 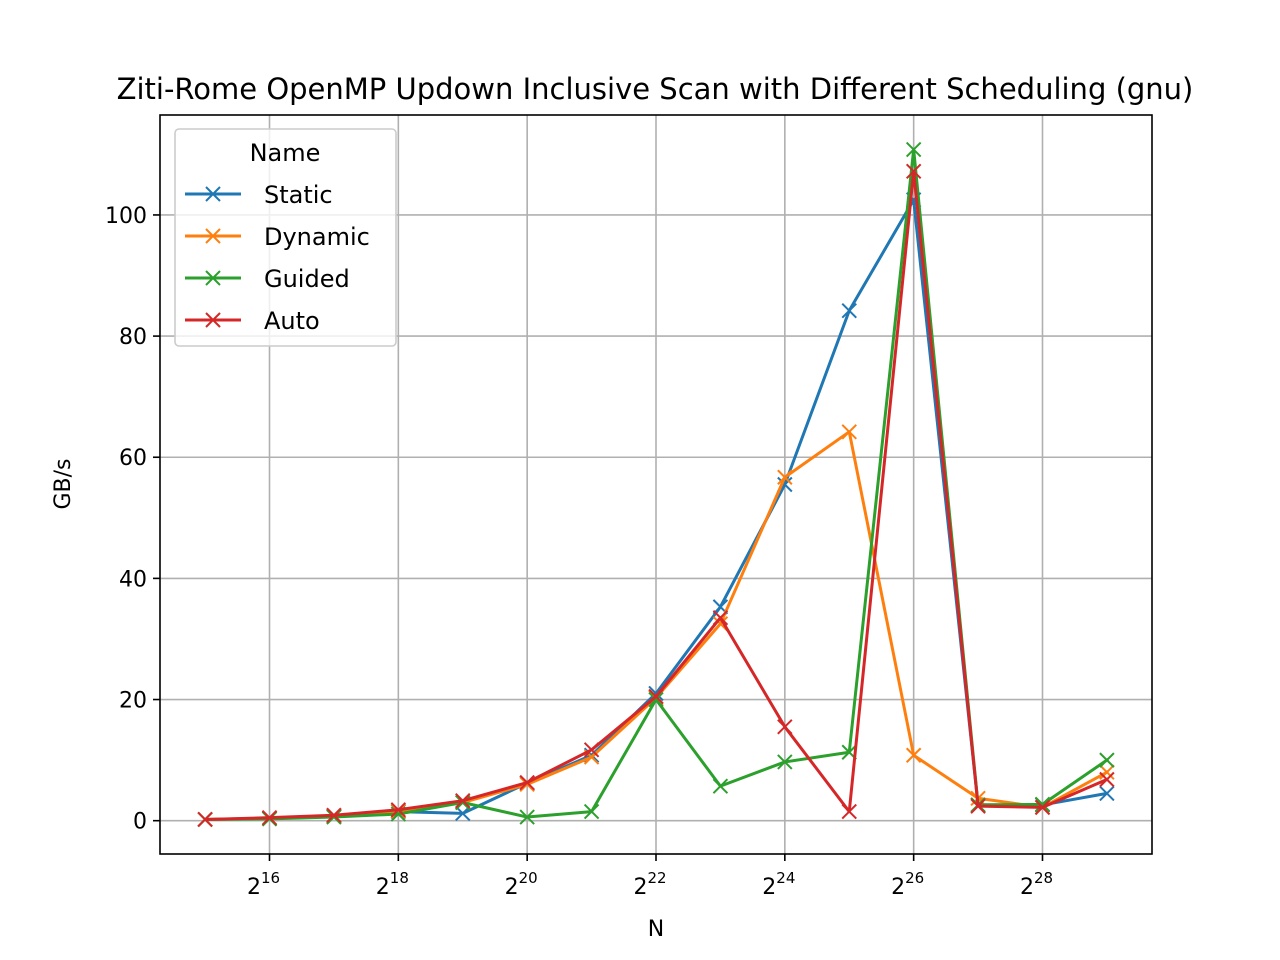 I want to click on x-tick-label: 218, so click(x=392, y=884).